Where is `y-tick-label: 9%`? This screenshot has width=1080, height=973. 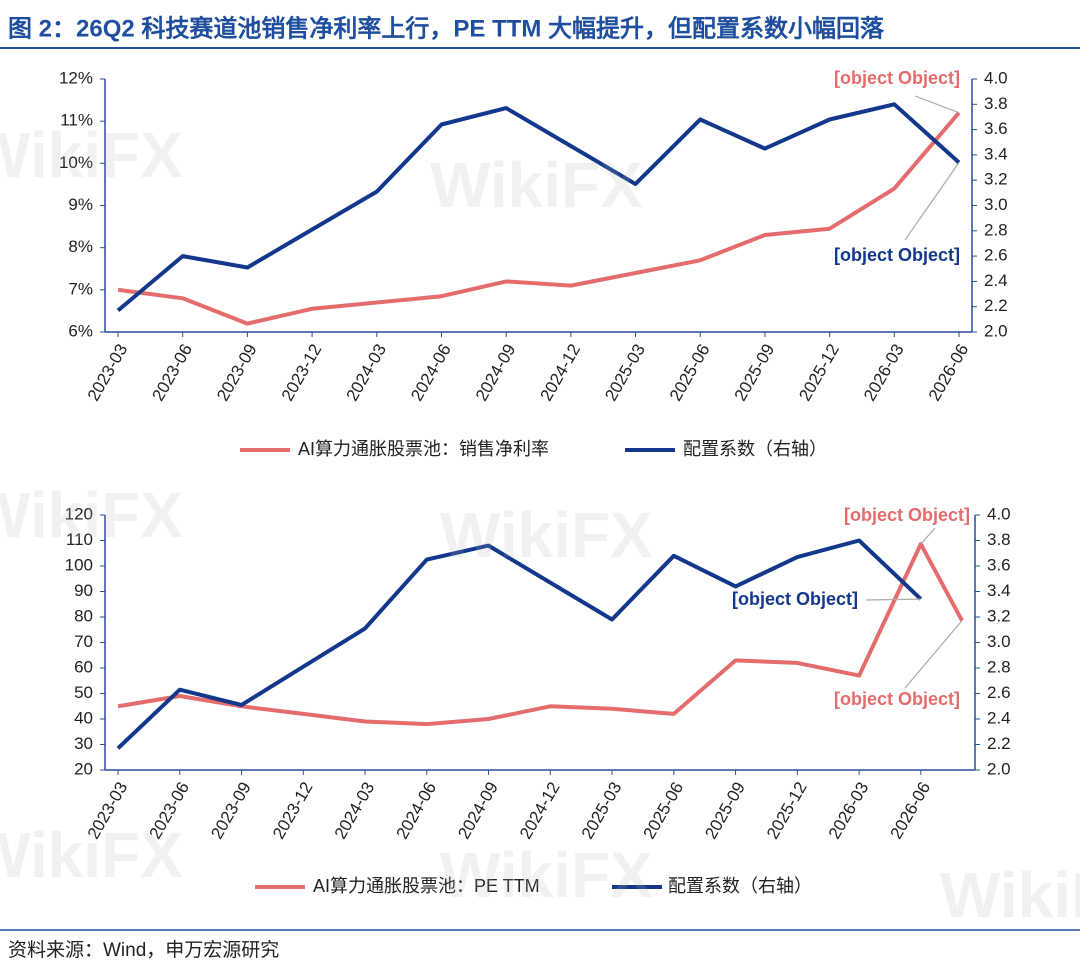
y-tick-label: 9% is located at coordinates (80, 204).